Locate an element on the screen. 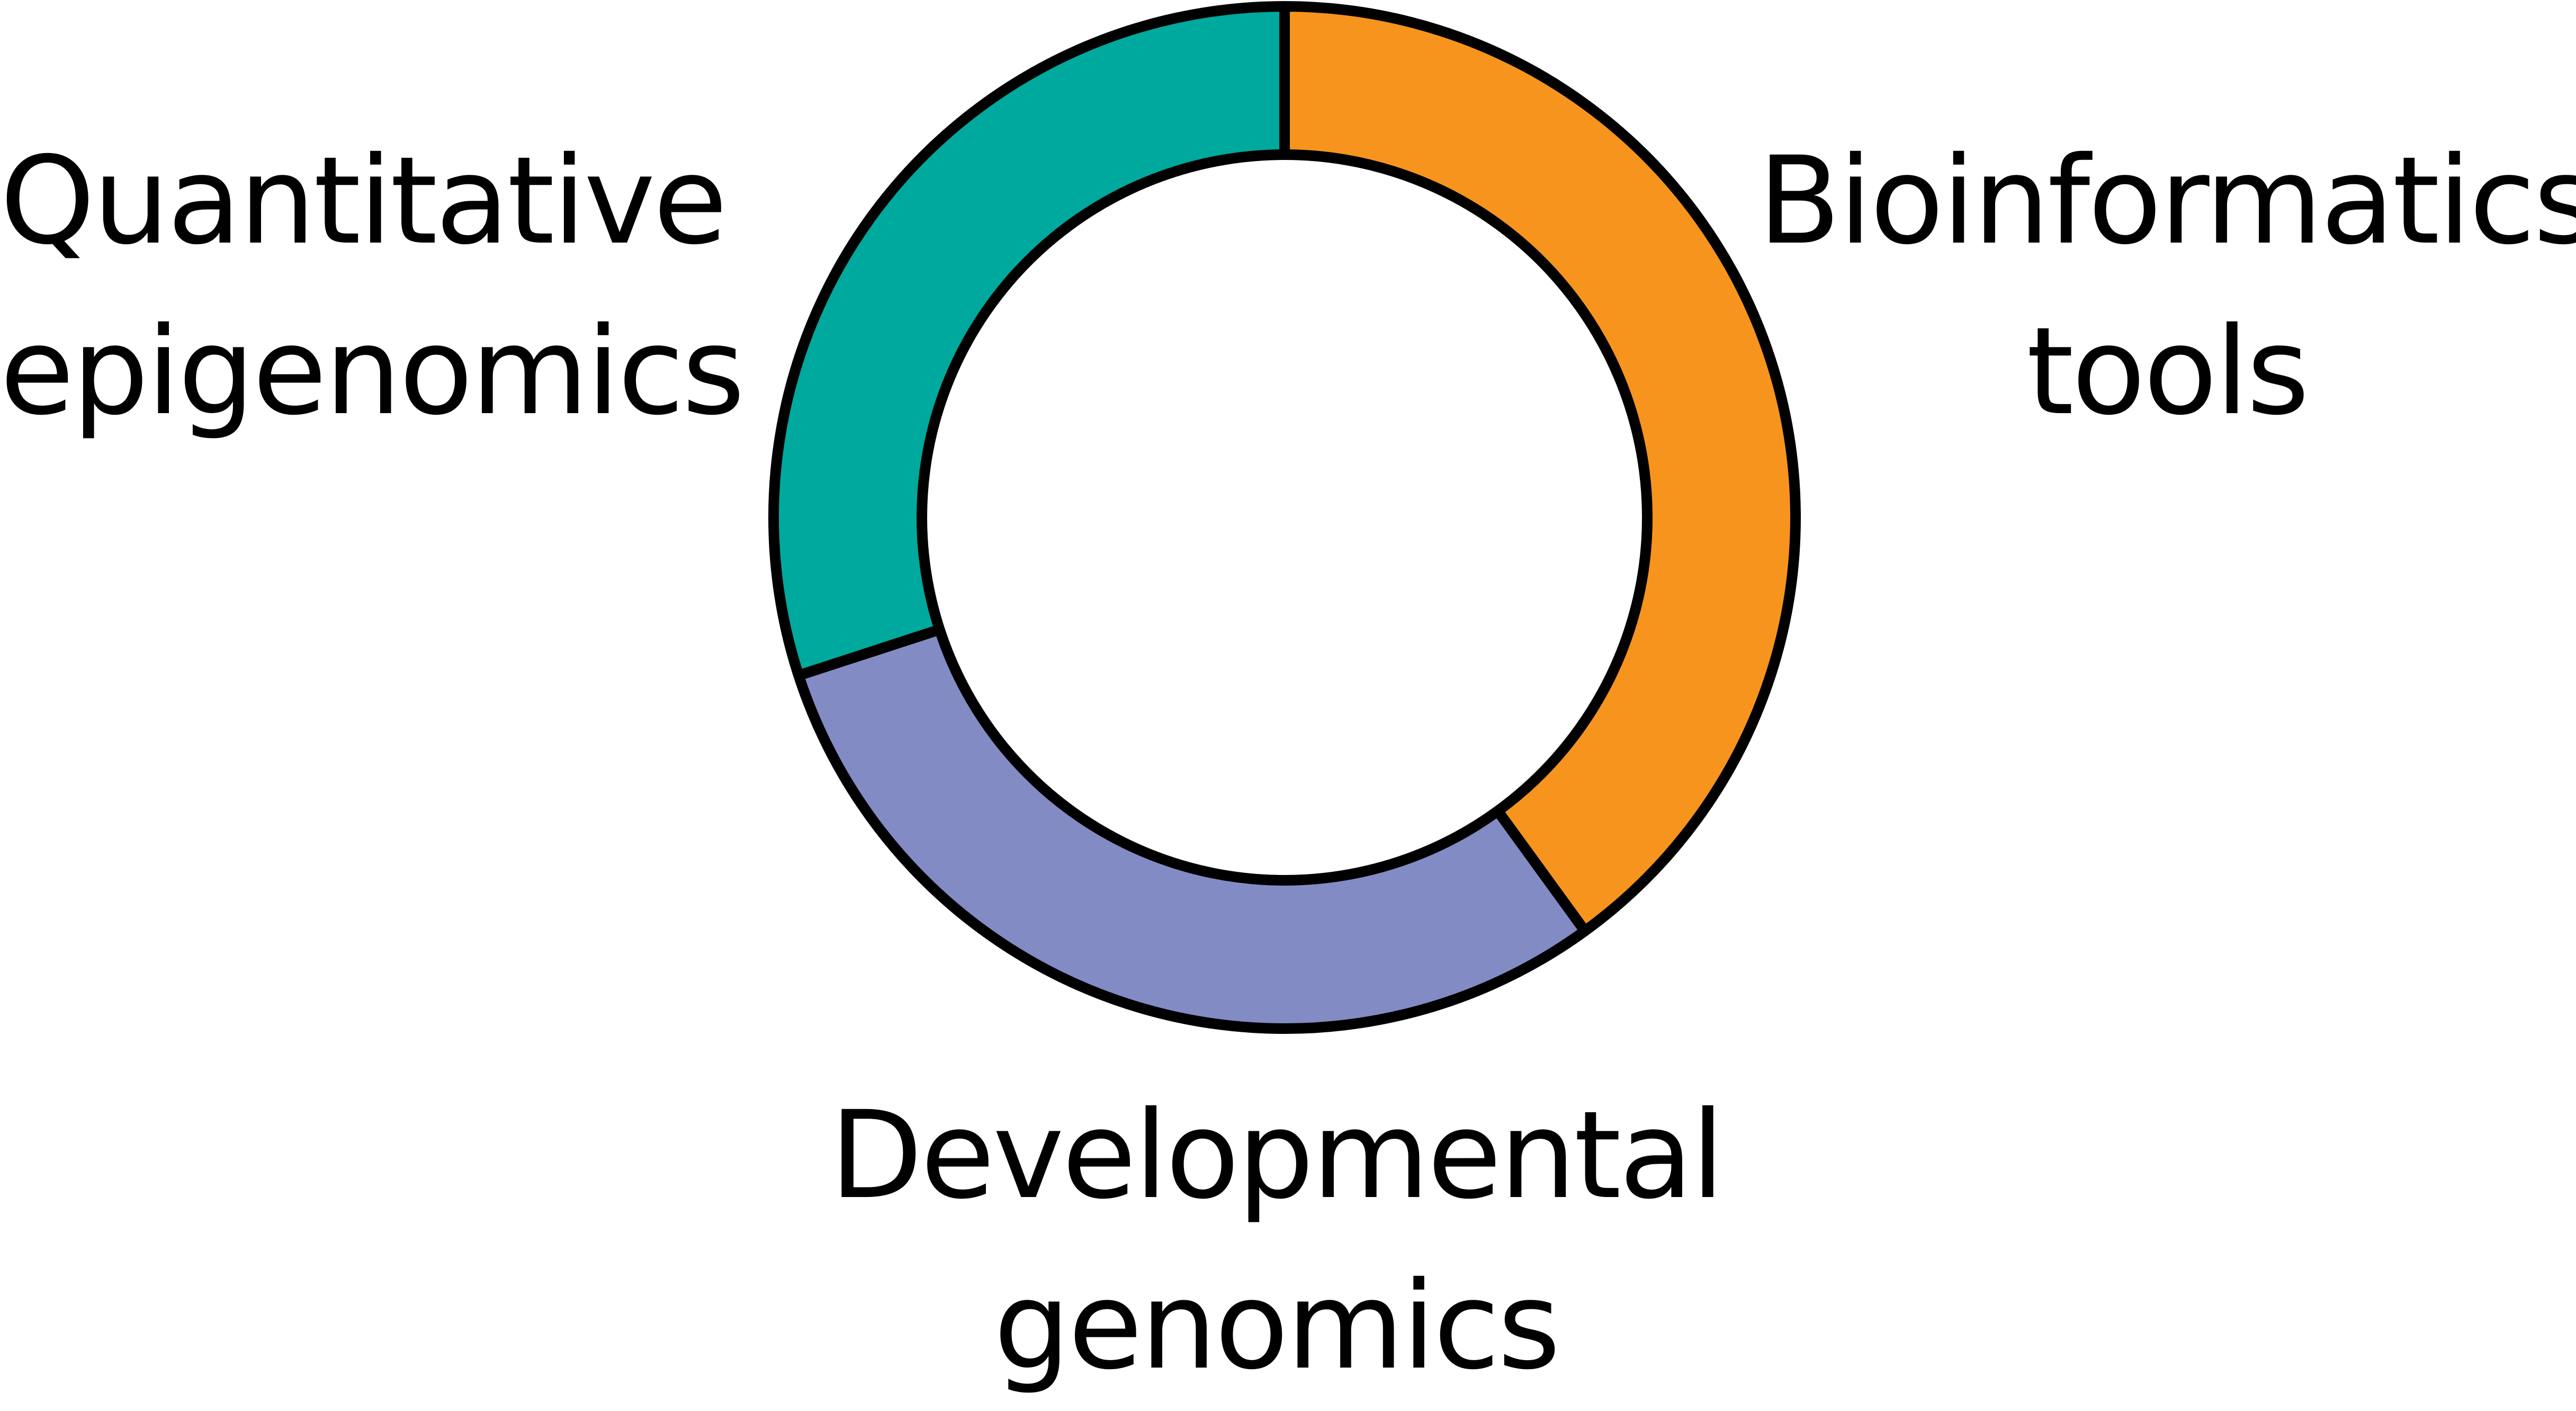 Image resolution: width=2576 pixels, height=1411 pixels. slice-developmental-genomics is located at coordinates (1192, 829).